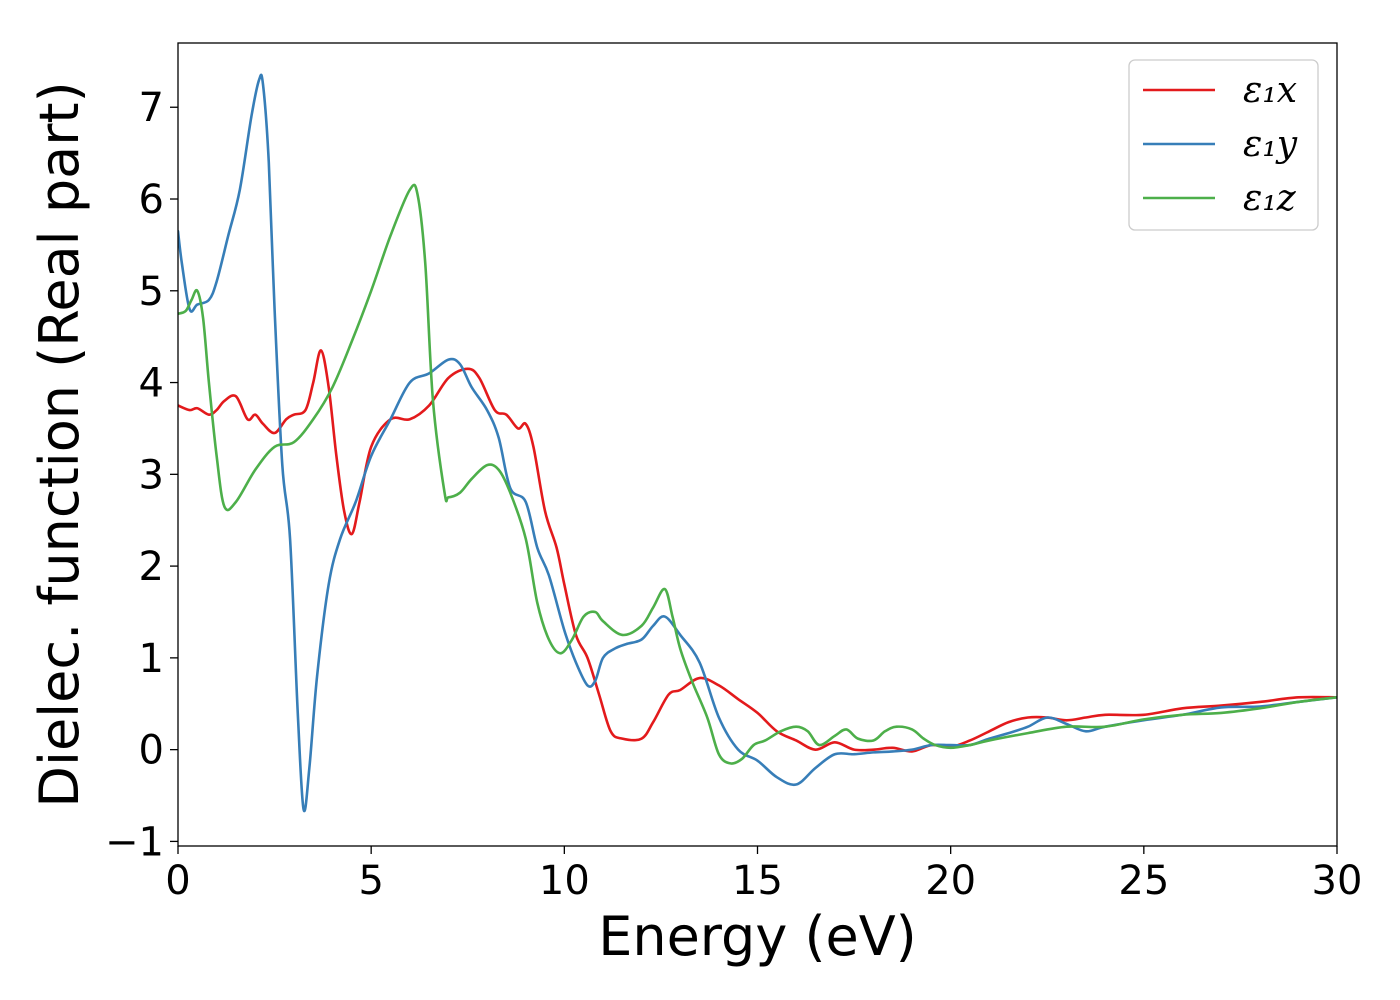  I want to click on x-axis-ticks: 0 5 10 15 20 25 30, so click(763, 875).